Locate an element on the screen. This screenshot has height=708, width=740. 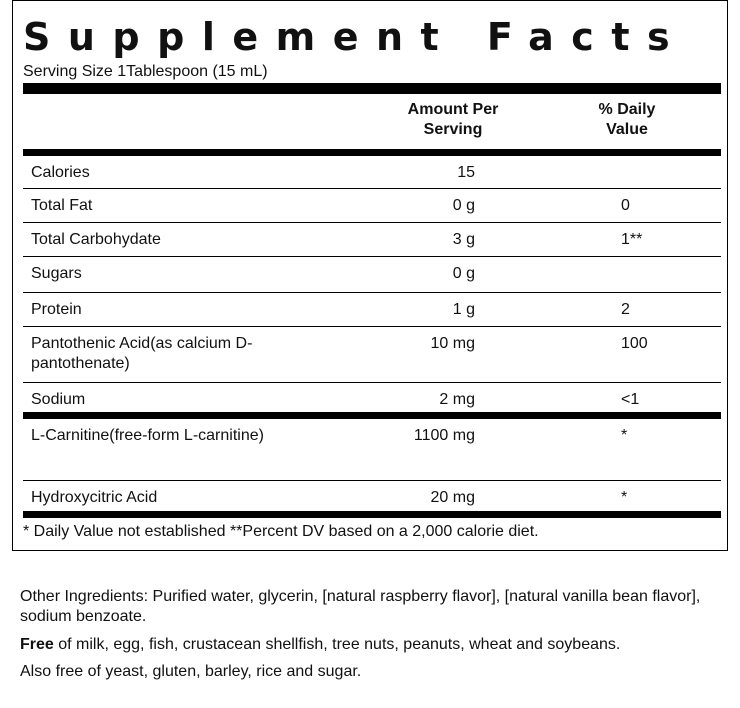
nutrient-name: Protein is located at coordinates (56, 309).